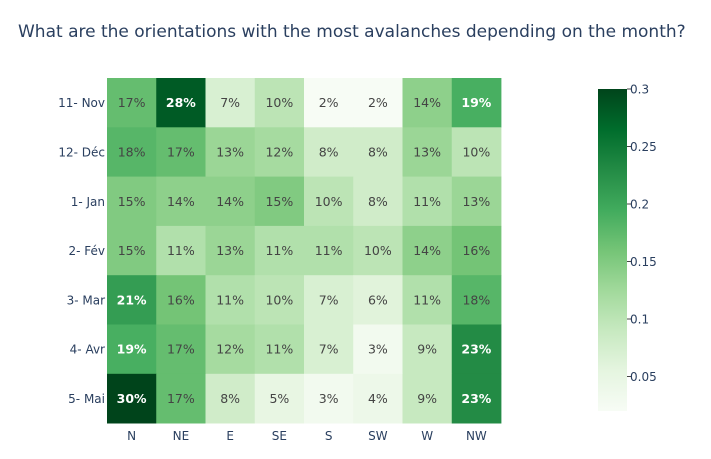  I want to click on colorbar-tick-label: 0.25, so click(643, 147).